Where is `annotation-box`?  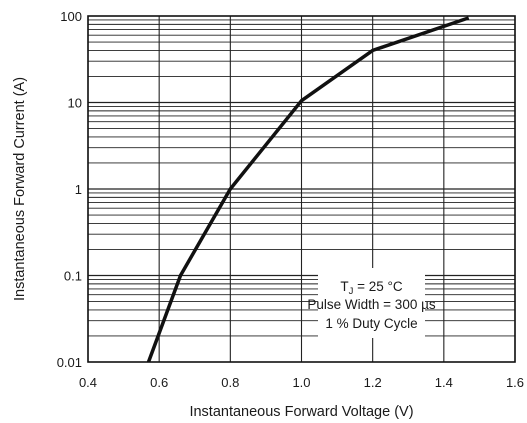
annotation-box is located at coordinates (371, 303).